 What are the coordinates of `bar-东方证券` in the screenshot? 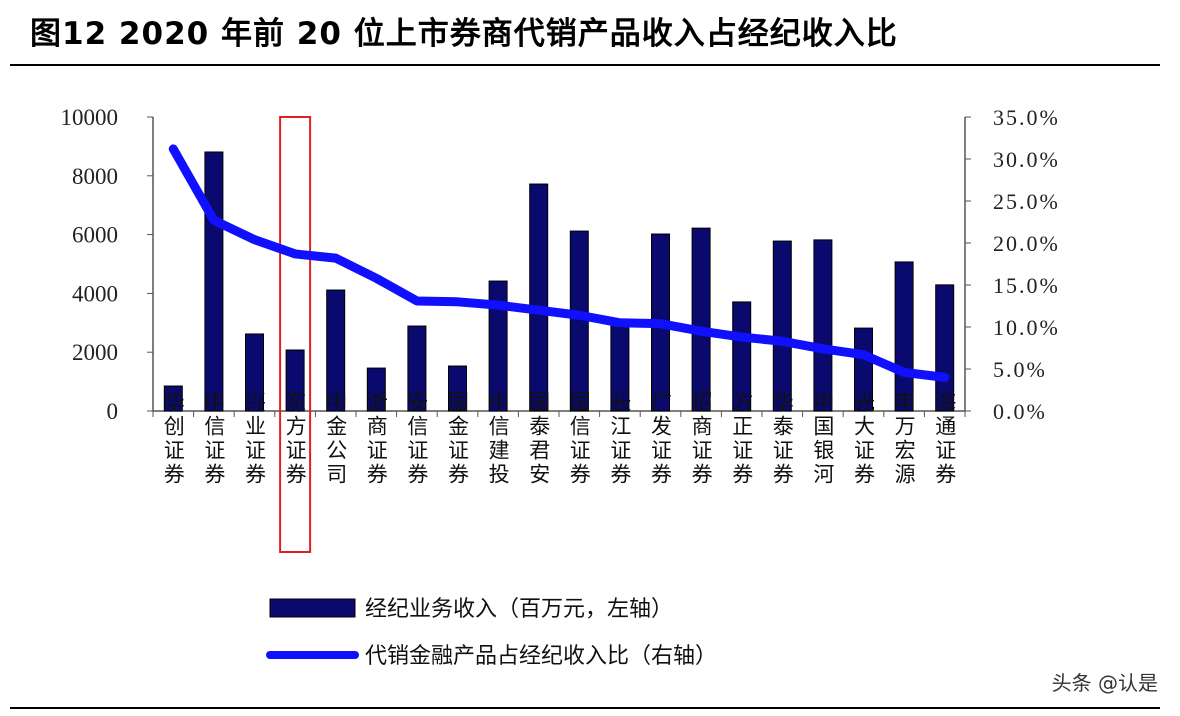 It's located at (295, 380).